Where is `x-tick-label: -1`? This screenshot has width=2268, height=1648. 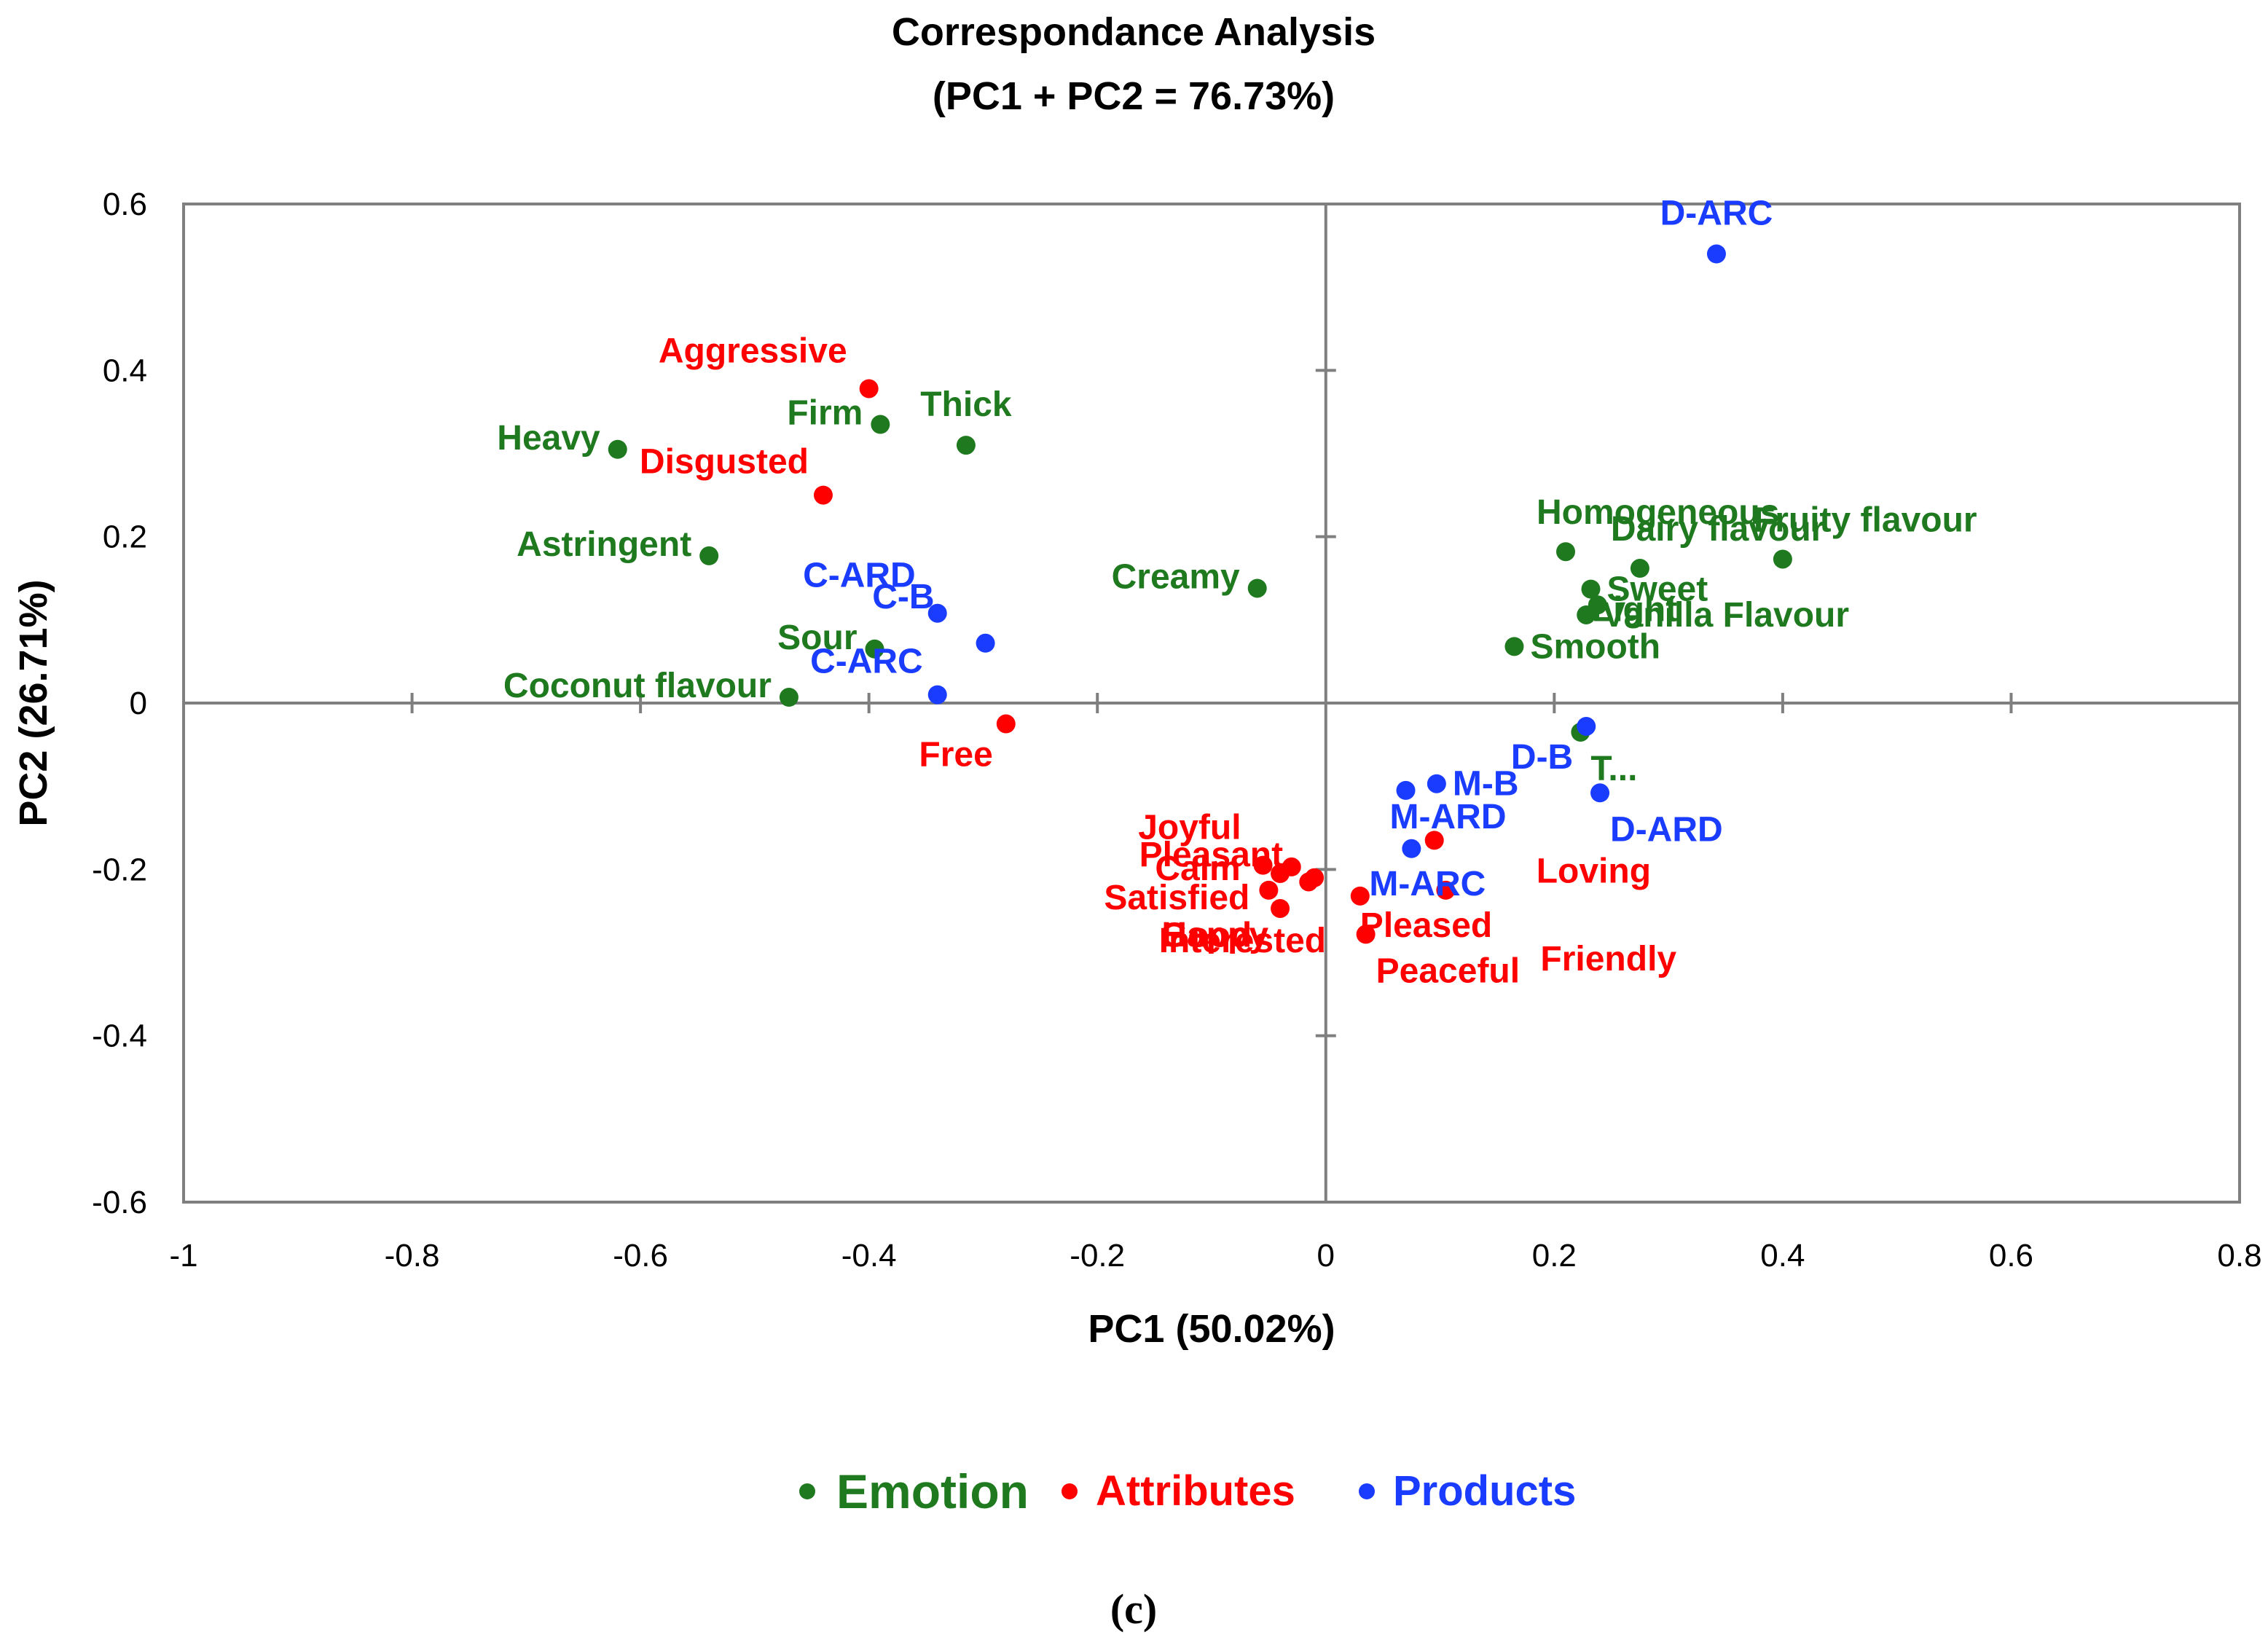
x-tick-label: -1 is located at coordinates (183, 1256).